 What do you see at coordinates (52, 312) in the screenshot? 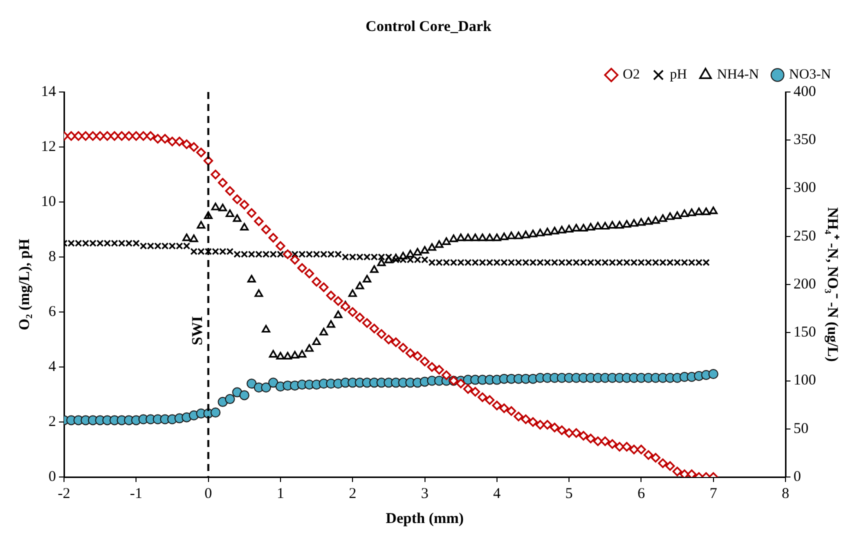
I see `y-tick-label: 6` at bounding box center [52, 312].